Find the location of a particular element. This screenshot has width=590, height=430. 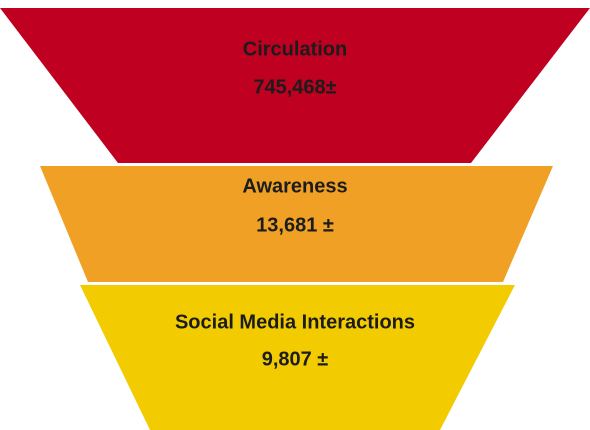

stage-label: Awareness is located at coordinates (294, 186).